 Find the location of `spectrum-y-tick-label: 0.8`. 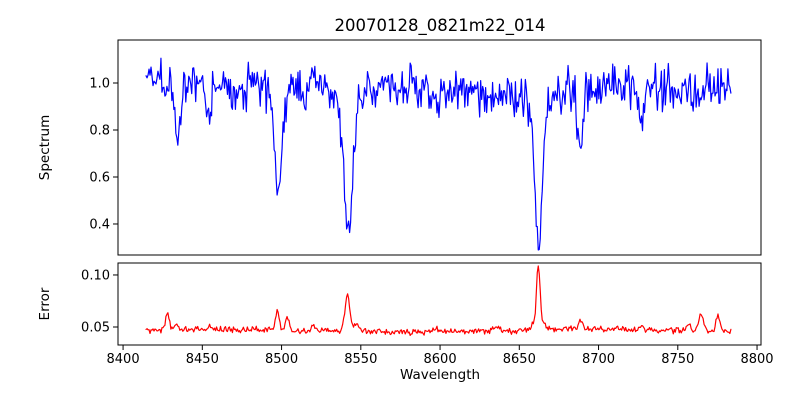

spectrum-y-tick-label: 0.8 is located at coordinates (99, 130).